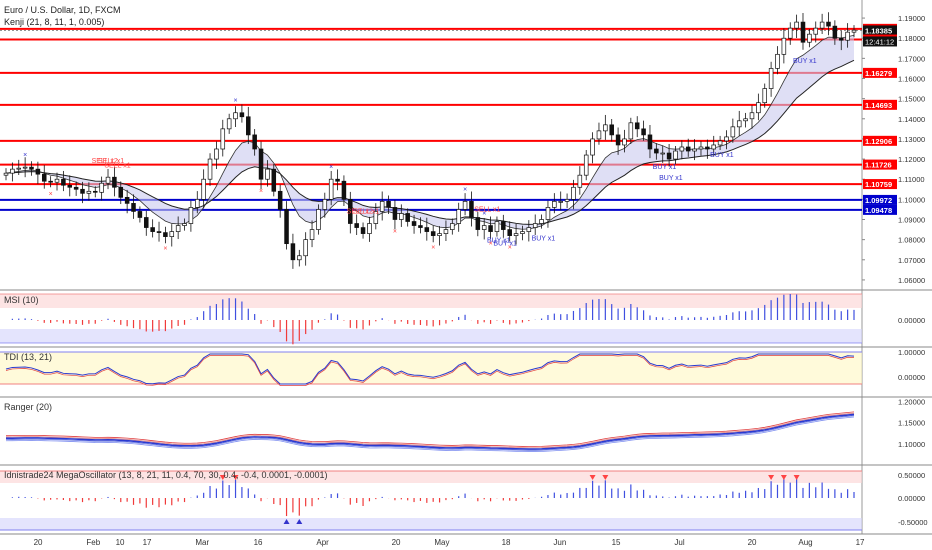 This screenshot has height=550, width=932. What do you see at coordinates (559, 542) in the screenshot?
I see `time-tick-label: Jun` at bounding box center [559, 542].